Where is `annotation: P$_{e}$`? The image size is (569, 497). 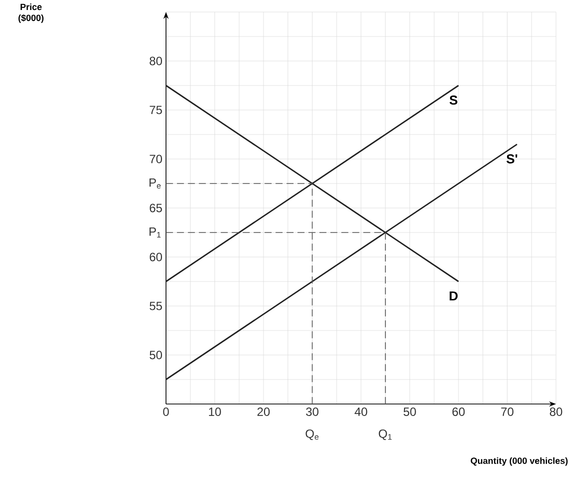
annotation: P$_{e}$ is located at coordinates (155, 183).